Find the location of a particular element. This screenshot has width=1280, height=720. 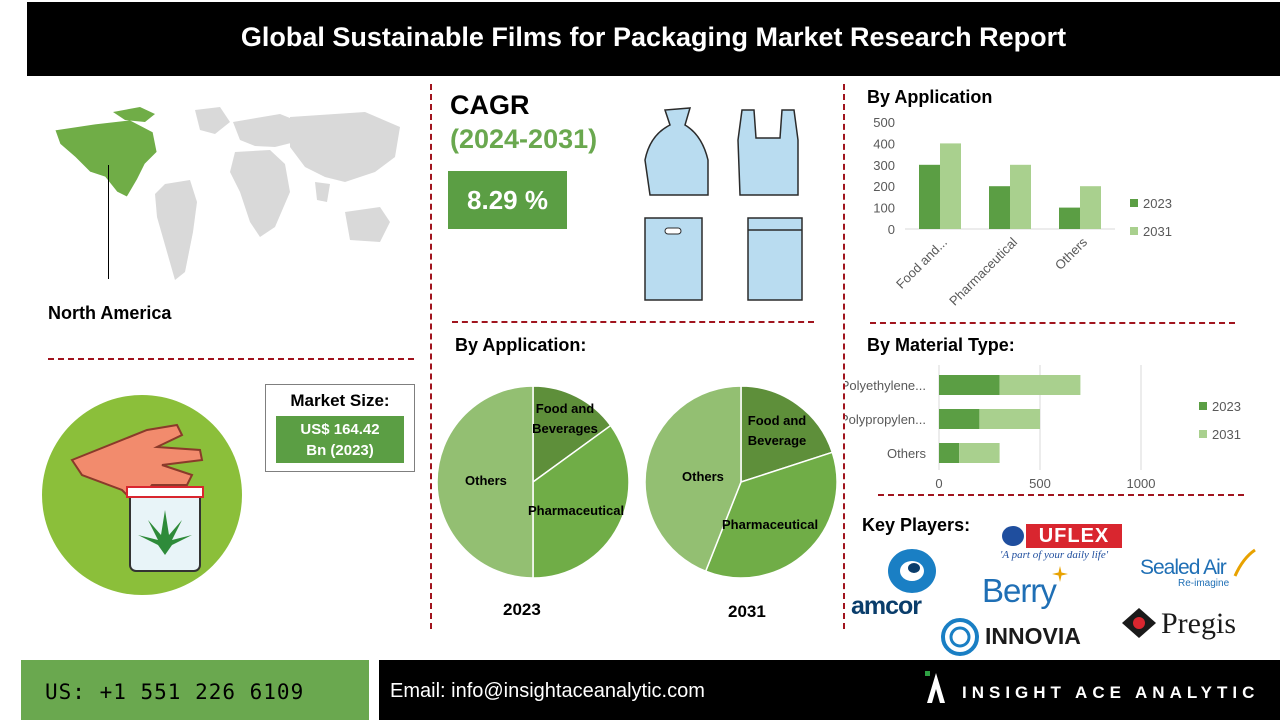

region-label: North America is located at coordinates (110, 313).